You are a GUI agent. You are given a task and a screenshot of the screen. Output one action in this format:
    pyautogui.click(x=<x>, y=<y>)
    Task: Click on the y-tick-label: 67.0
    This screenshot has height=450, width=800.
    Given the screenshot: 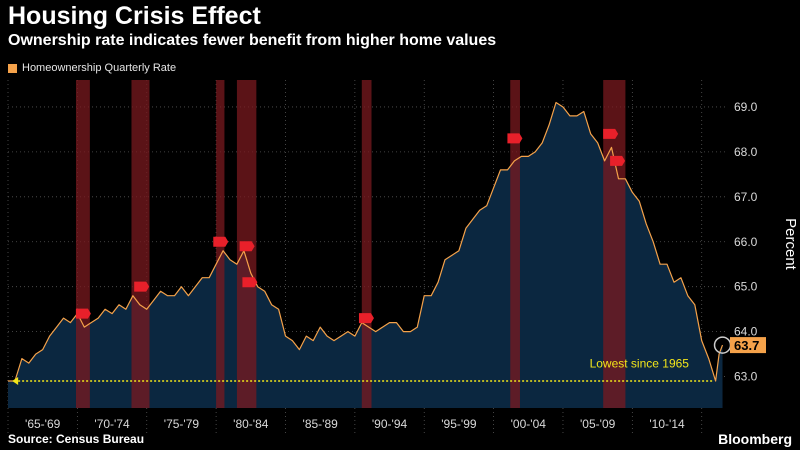 What is the action you would take?
    pyautogui.click(x=746, y=197)
    